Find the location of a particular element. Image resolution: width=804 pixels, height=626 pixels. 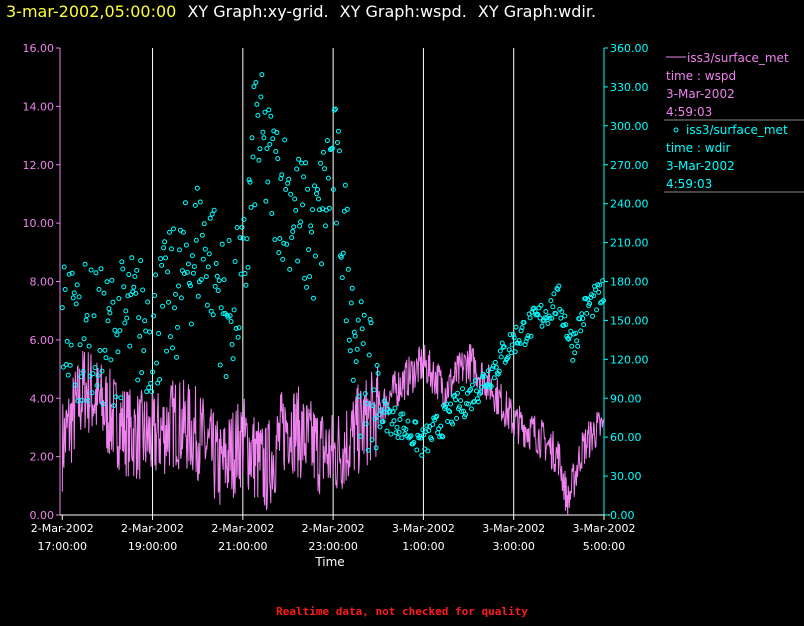

right-tick-label: 60.00 is located at coordinates (626, 437).